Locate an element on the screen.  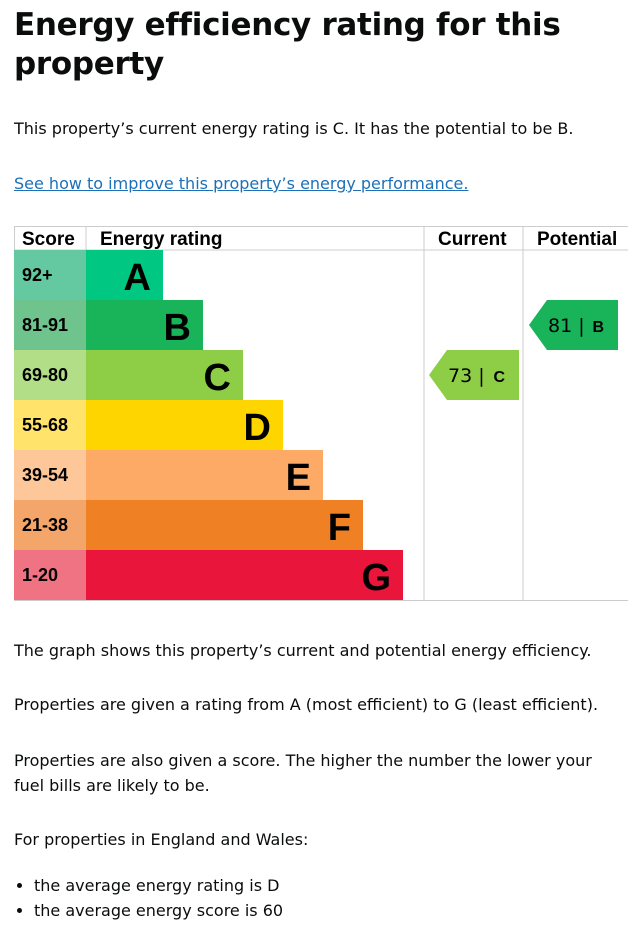
rating-bar-f is located at coordinates (224, 525).